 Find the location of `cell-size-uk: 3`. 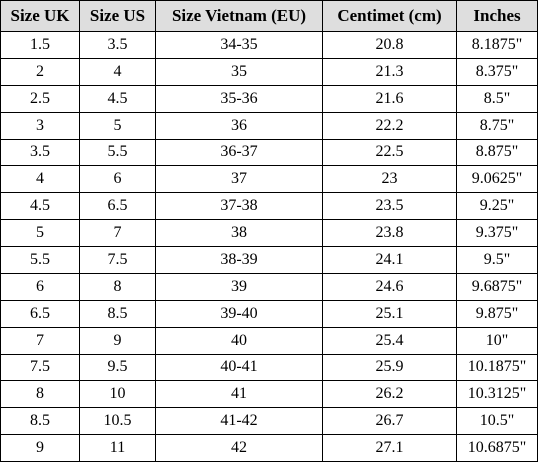

cell-size-uk: 3 is located at coordinates (40, 125).